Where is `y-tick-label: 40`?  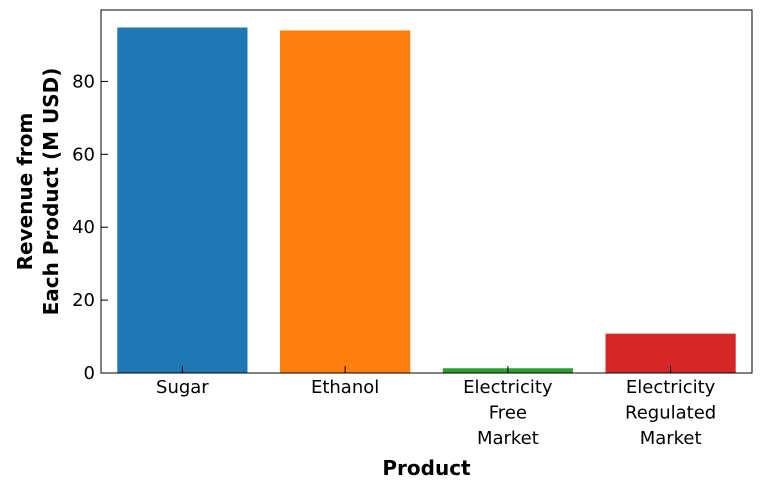 y-tick-label: 40 is located at coordinates (83, 227).